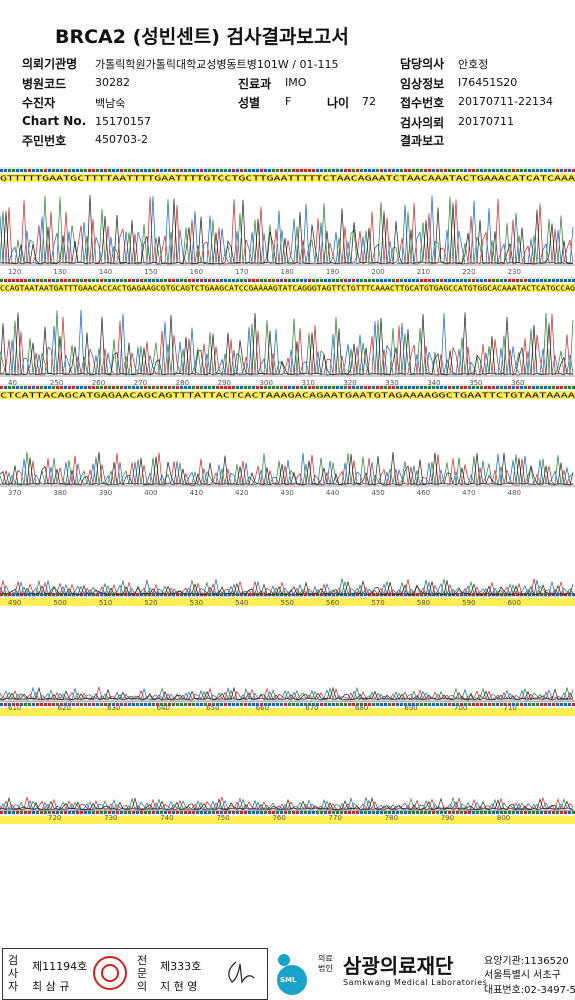 The width and height of the screenshot is (575, 1000). I want to click on tick-label: 620, so click(64, 708).